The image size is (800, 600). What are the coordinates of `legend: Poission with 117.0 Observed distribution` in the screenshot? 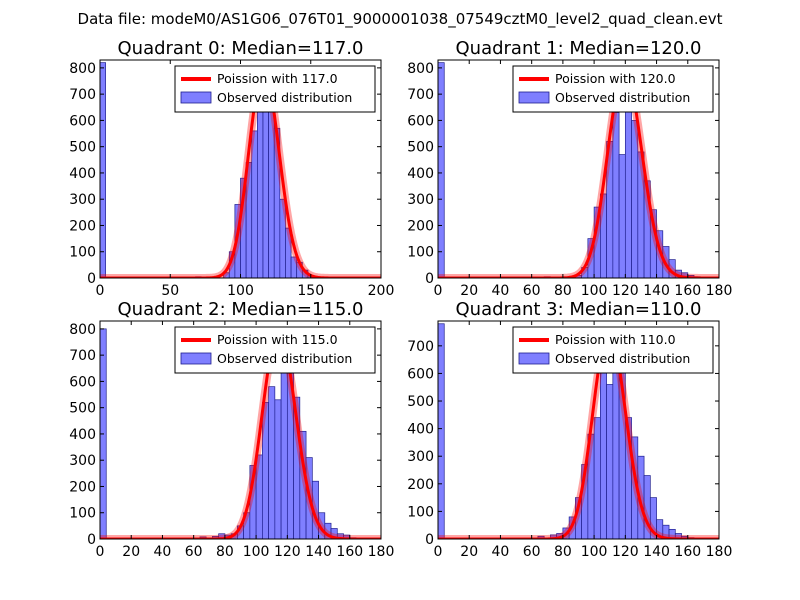 It's located at (275, 89).